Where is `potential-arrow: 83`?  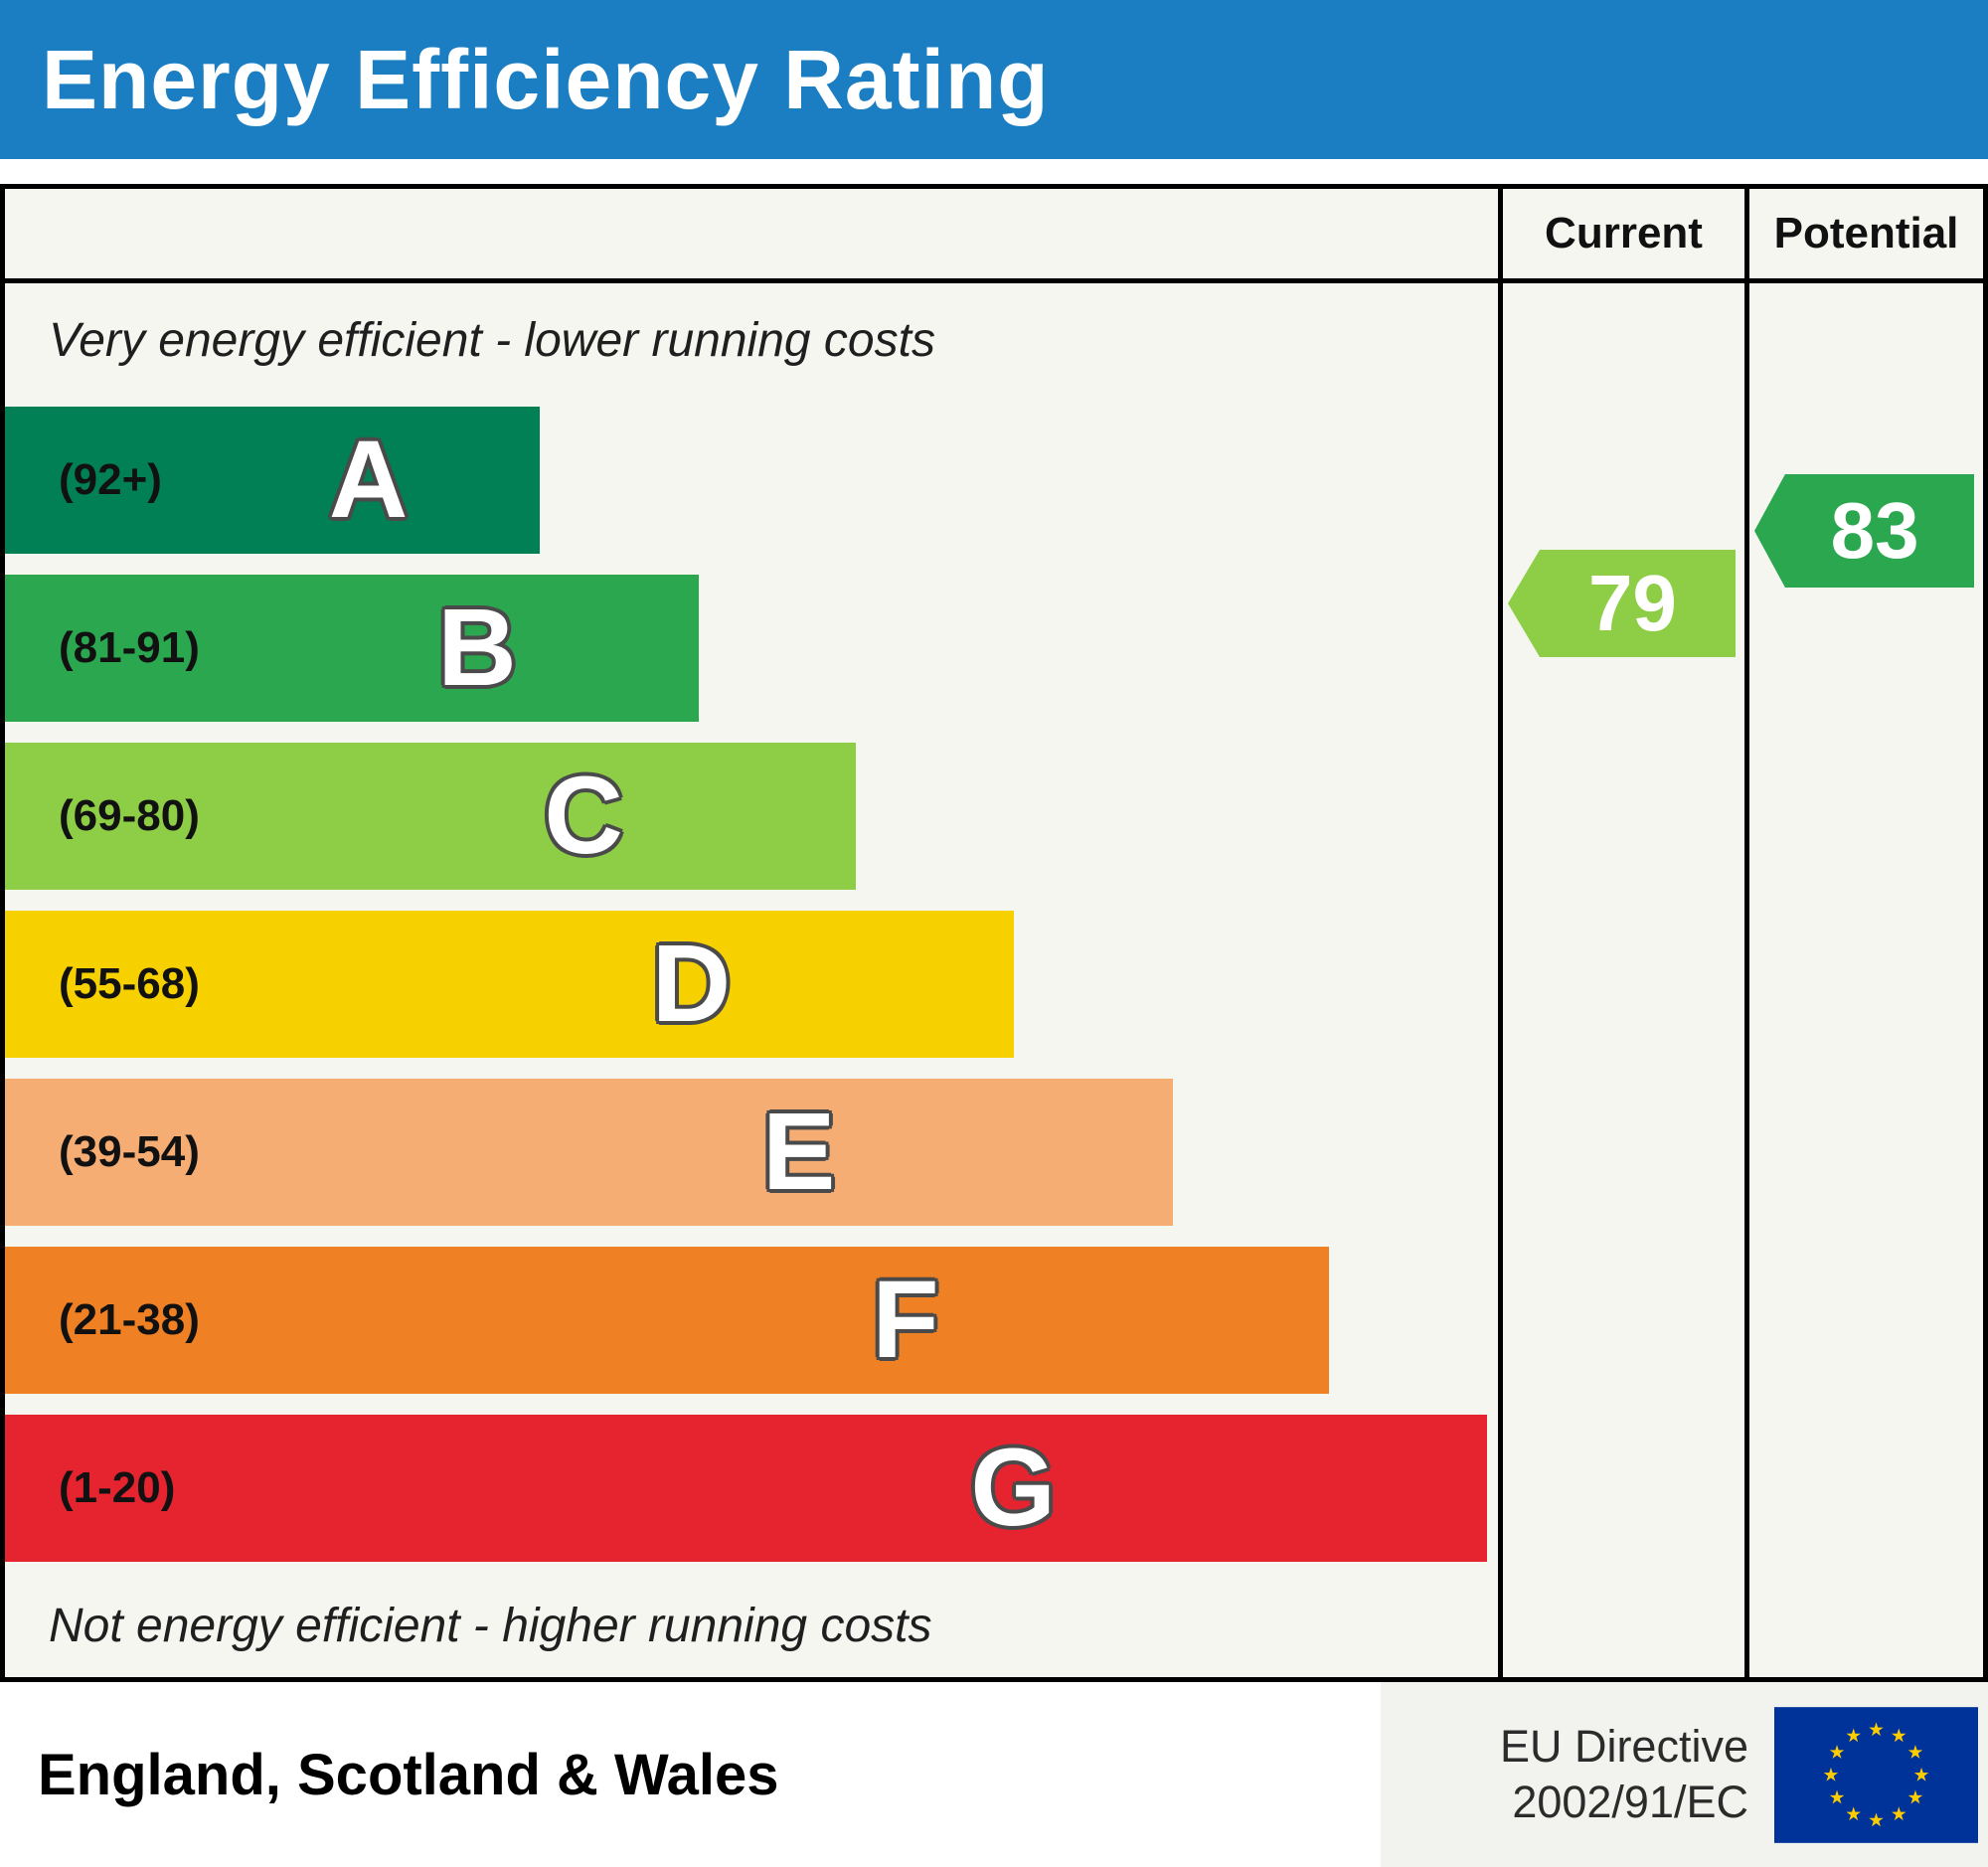 potential-arrow: 83 is located at coordinates (1864, 531).